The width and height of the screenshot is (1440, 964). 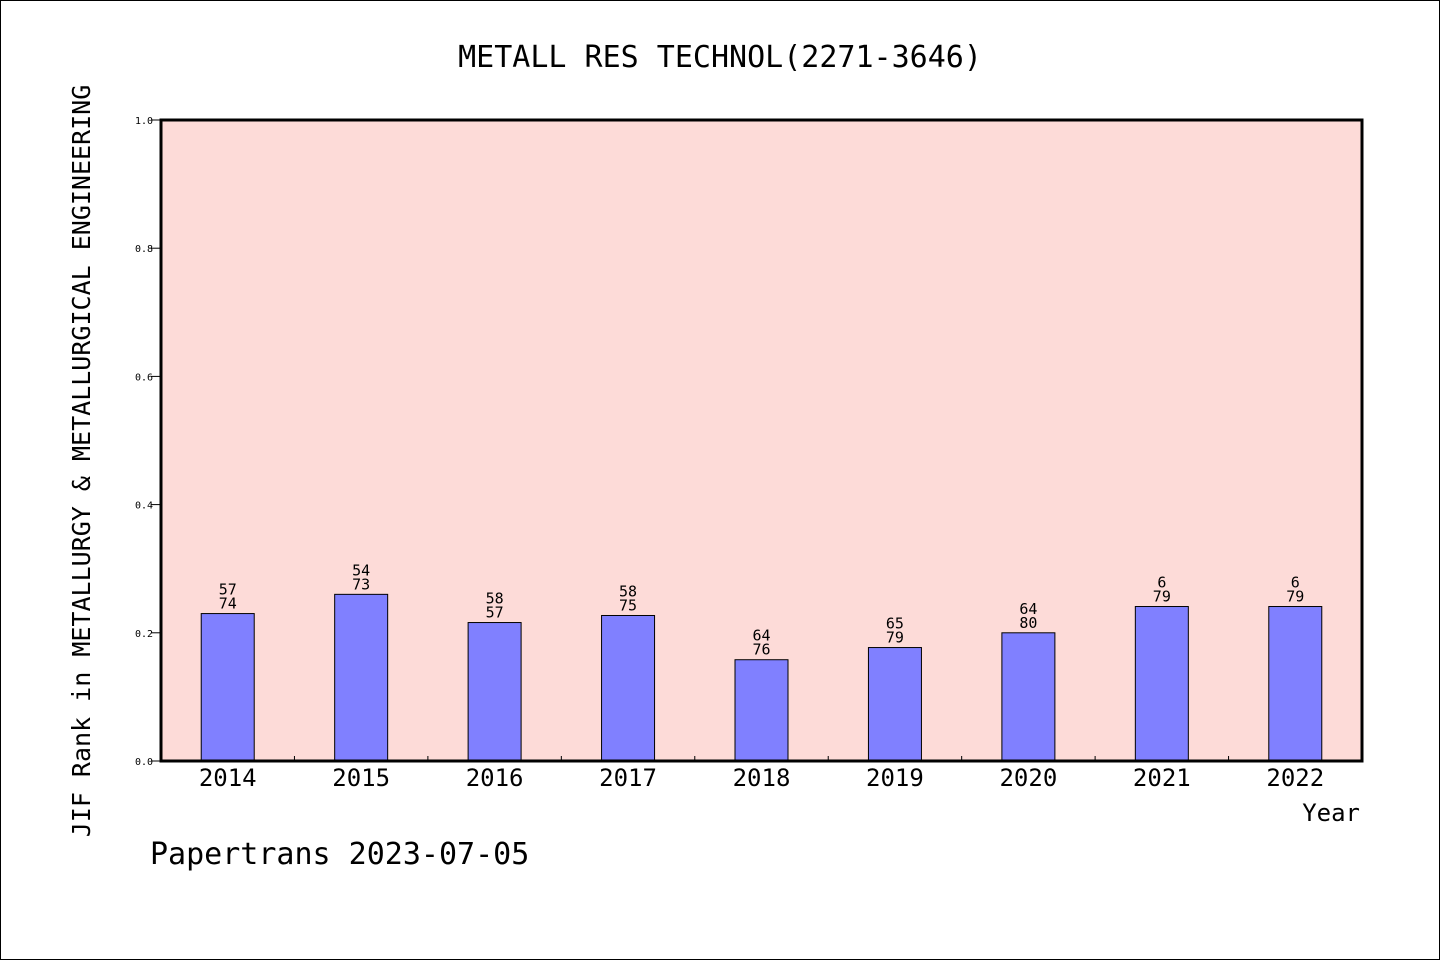 I want to click on y-tick-label: 0.8, so click(x=144, y=249).